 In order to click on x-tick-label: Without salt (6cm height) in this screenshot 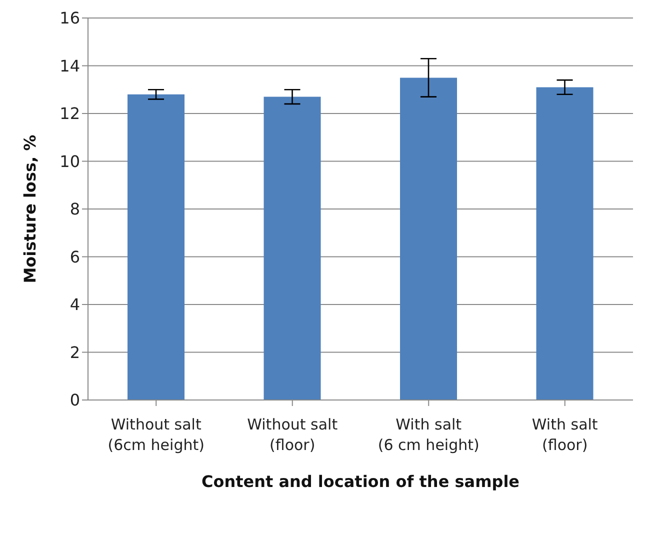, I will do `click(156, 435)`.